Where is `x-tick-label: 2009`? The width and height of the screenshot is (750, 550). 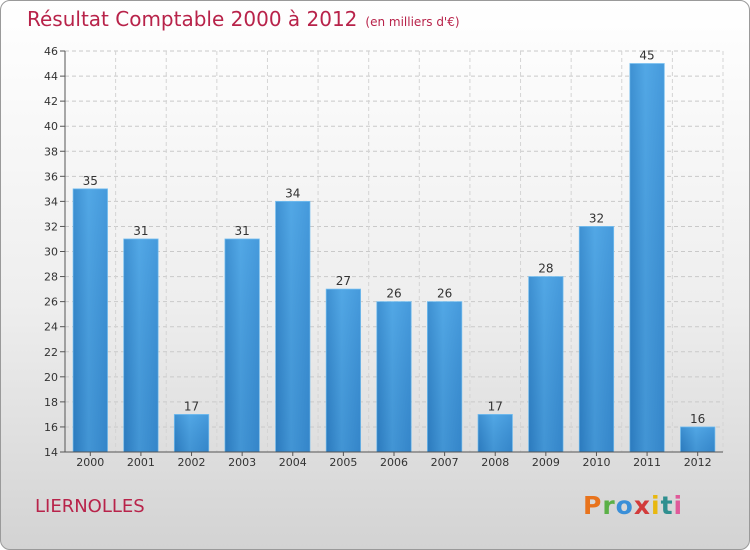 x-tick-label: 2009 is located at coordinates (546, 462).